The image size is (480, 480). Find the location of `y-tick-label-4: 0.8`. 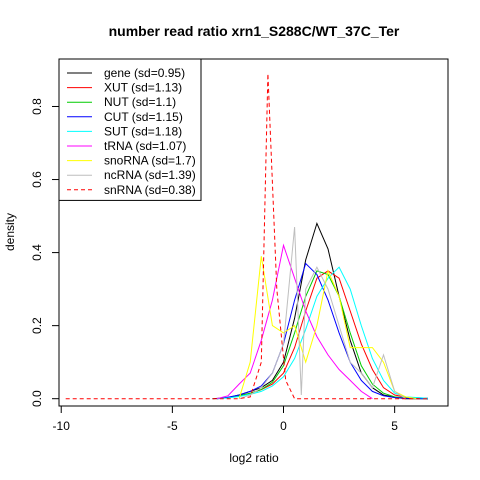

y-tick-label-4: 0.8 is located at coordinates (37, 106).